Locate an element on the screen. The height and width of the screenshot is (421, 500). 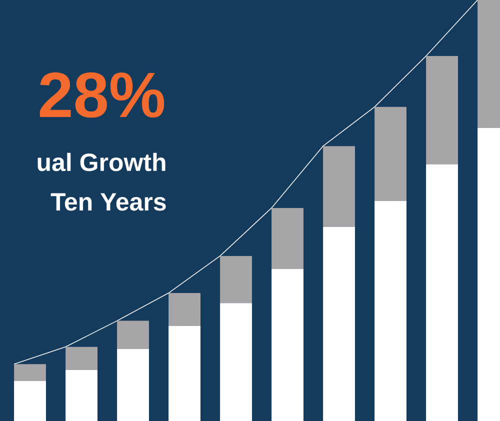
annotation: ual Growth is located at coordinates (102, 162).